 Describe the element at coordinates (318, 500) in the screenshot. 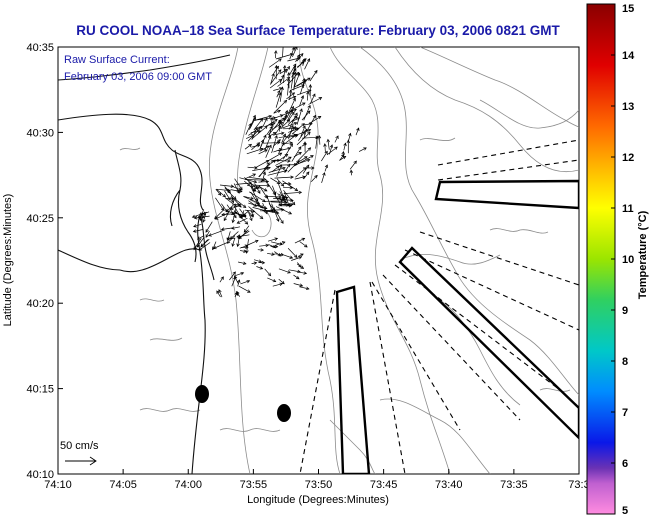

I see `x-axis-label: Longitude (Degrees:Minutes)` at that location.